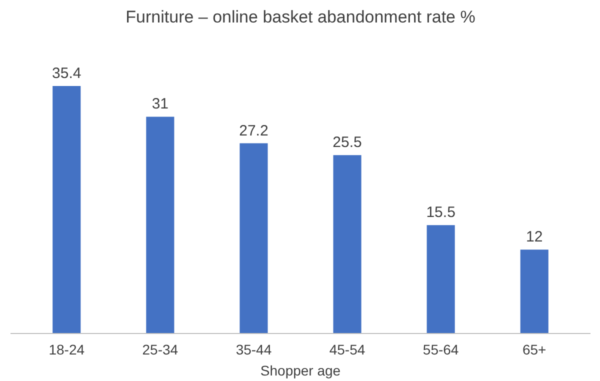 This screenshot has width=600, height=381. What do you see at coordinates (66, 350) in the screenshot?
I see `x-tick-label: 18-24` at bounding box center [66, 350].